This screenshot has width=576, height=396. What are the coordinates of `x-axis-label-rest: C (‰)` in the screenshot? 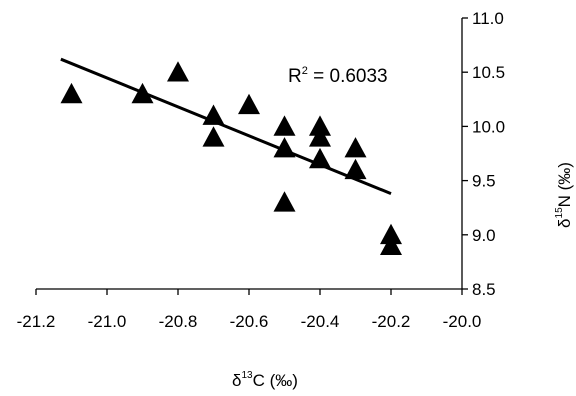 It's located at (275, 380).